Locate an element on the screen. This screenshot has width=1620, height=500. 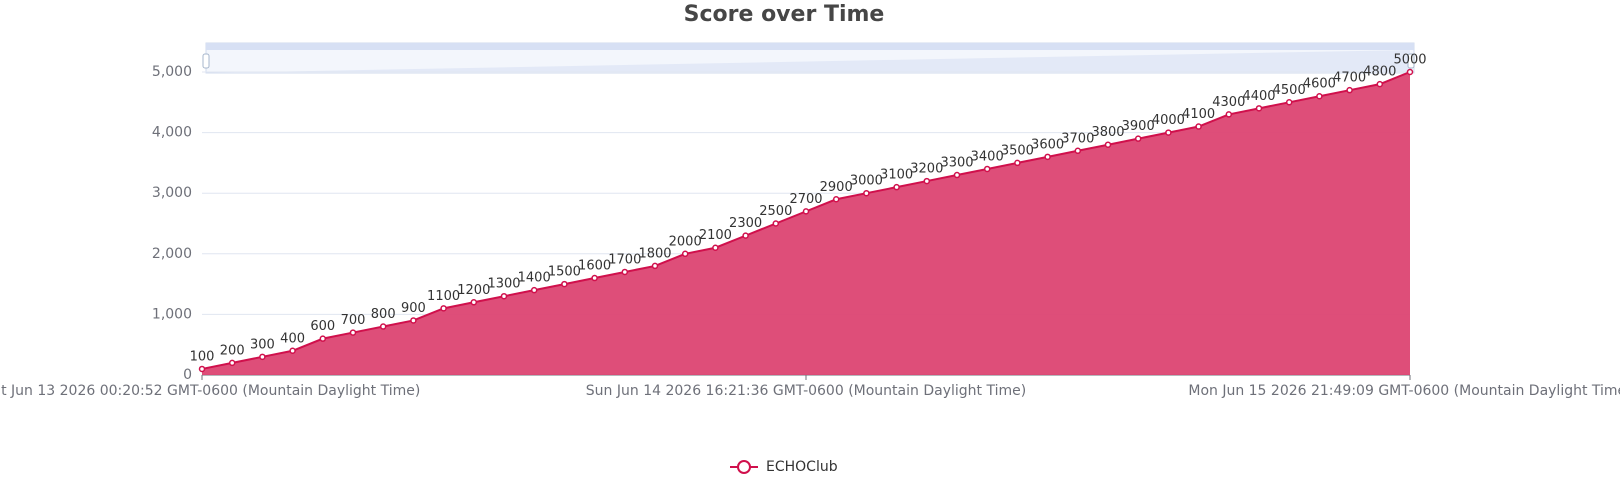
data-label: 2700 is located at coordinates (805, 199).